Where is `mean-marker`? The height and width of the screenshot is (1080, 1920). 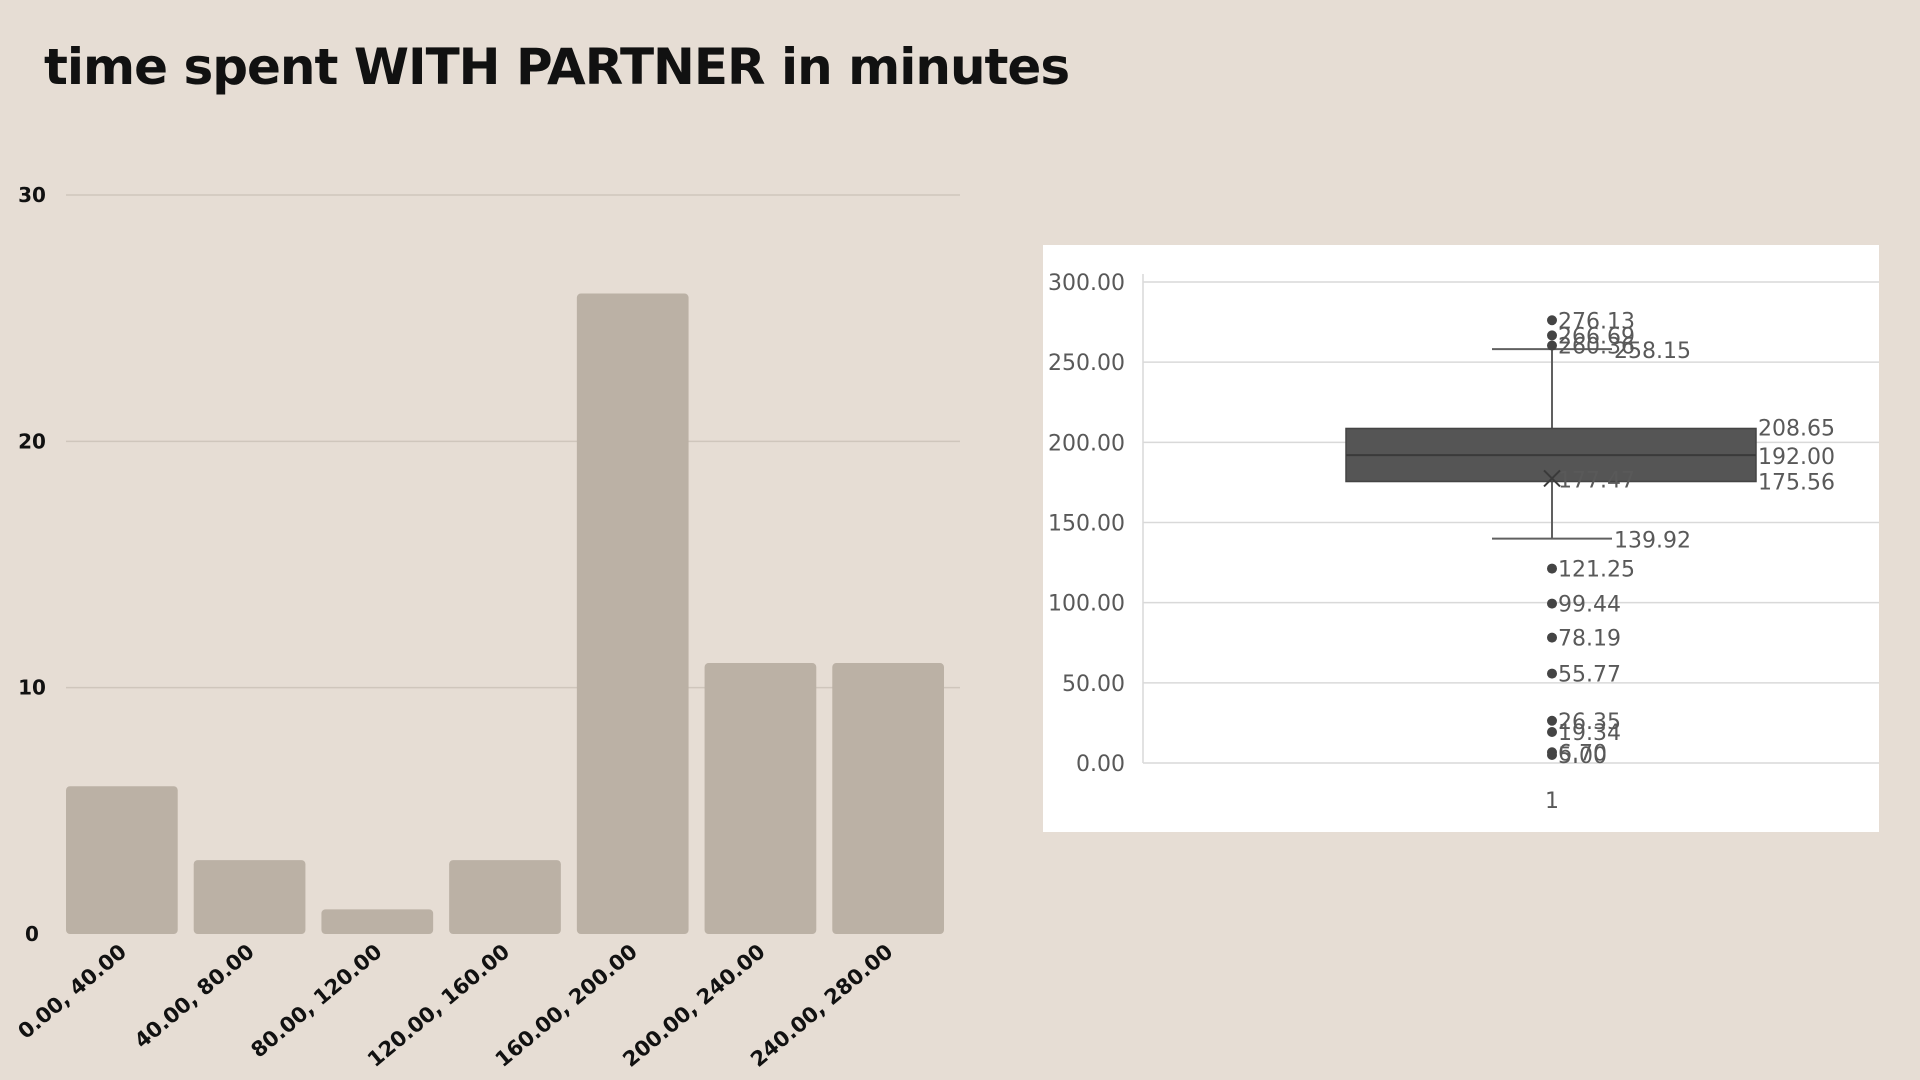
mean-marker is located at coordinates (1552, 478).